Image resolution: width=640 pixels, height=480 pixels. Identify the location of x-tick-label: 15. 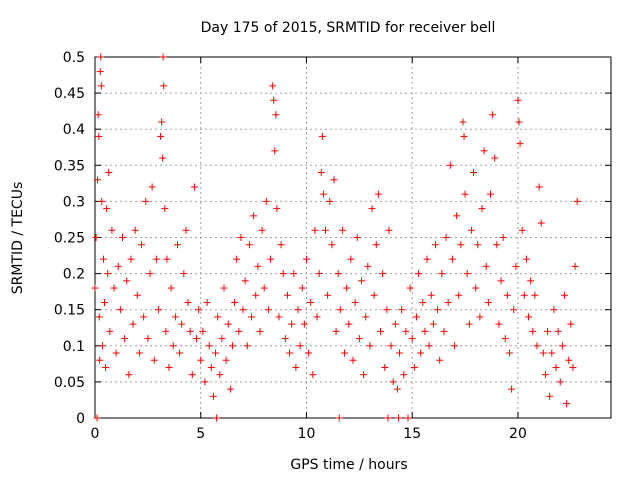
(412, 434).